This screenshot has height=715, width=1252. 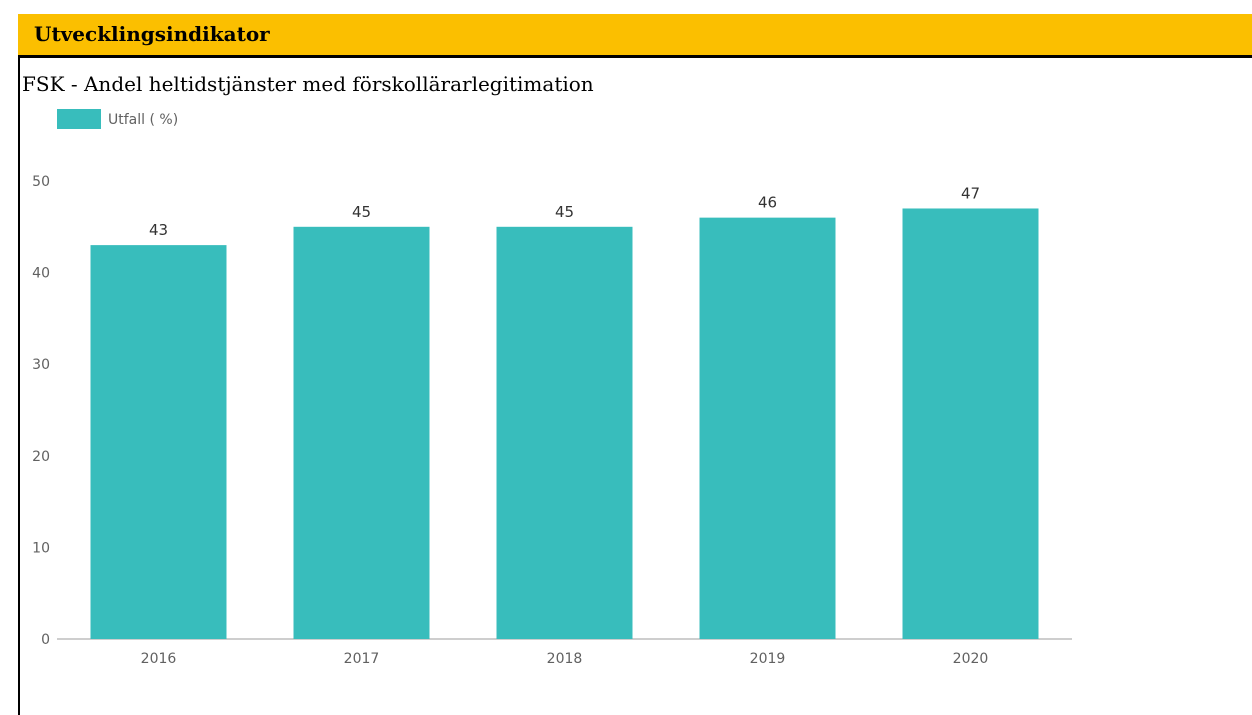 I want to click on x-tick-label: 2019, so click(x=768, y=659).